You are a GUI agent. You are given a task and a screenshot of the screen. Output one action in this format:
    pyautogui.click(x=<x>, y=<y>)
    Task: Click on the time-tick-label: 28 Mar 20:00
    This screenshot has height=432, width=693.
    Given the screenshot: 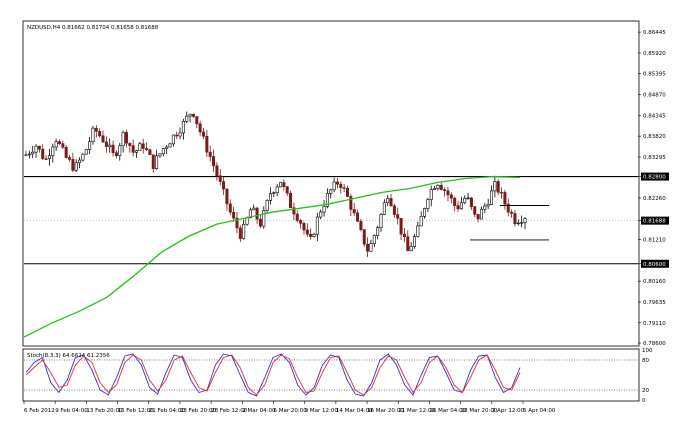 What is the action you would take?
    pyautogui.click(x=479, y=411)
    